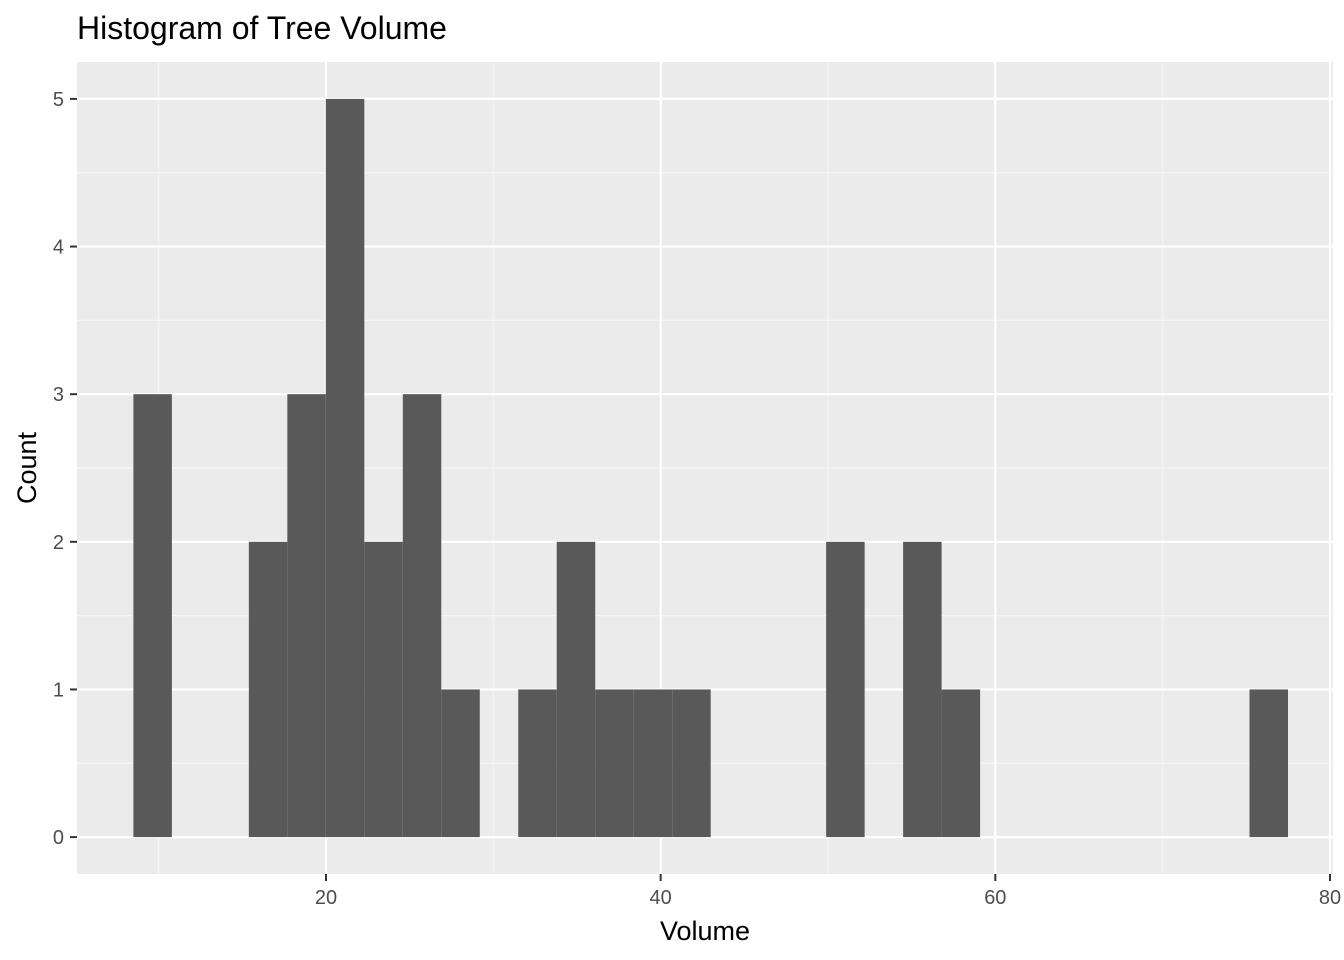 This screenshot has height=960, width=1344. I want to click on x-tick-label: 40, so click(661, 898).